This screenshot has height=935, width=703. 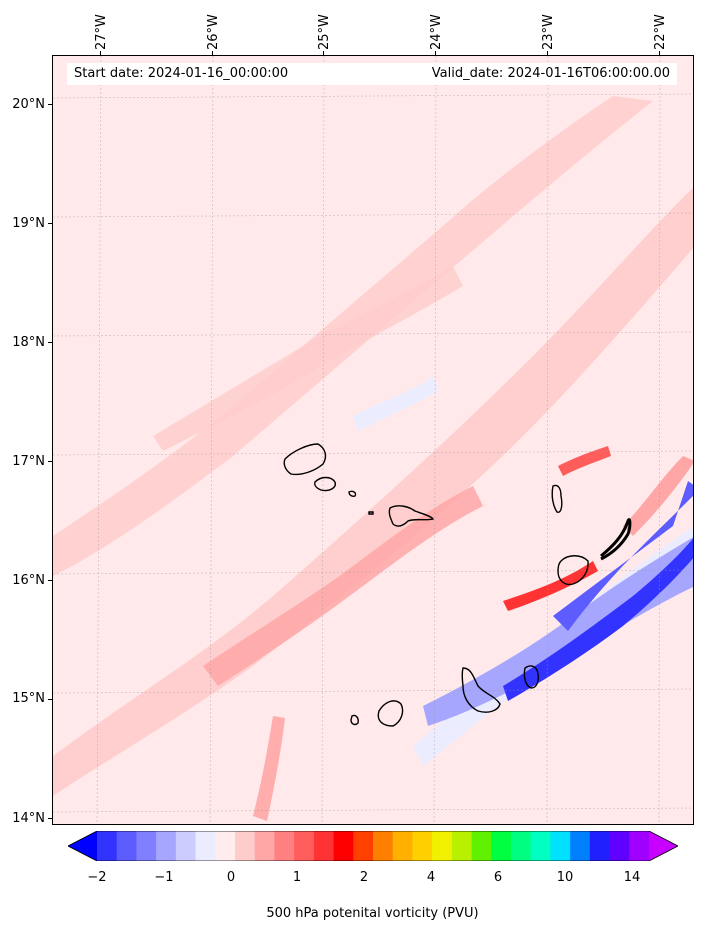 I want to click on colorbar-tick-4: 4, so click(x=431, y=877).